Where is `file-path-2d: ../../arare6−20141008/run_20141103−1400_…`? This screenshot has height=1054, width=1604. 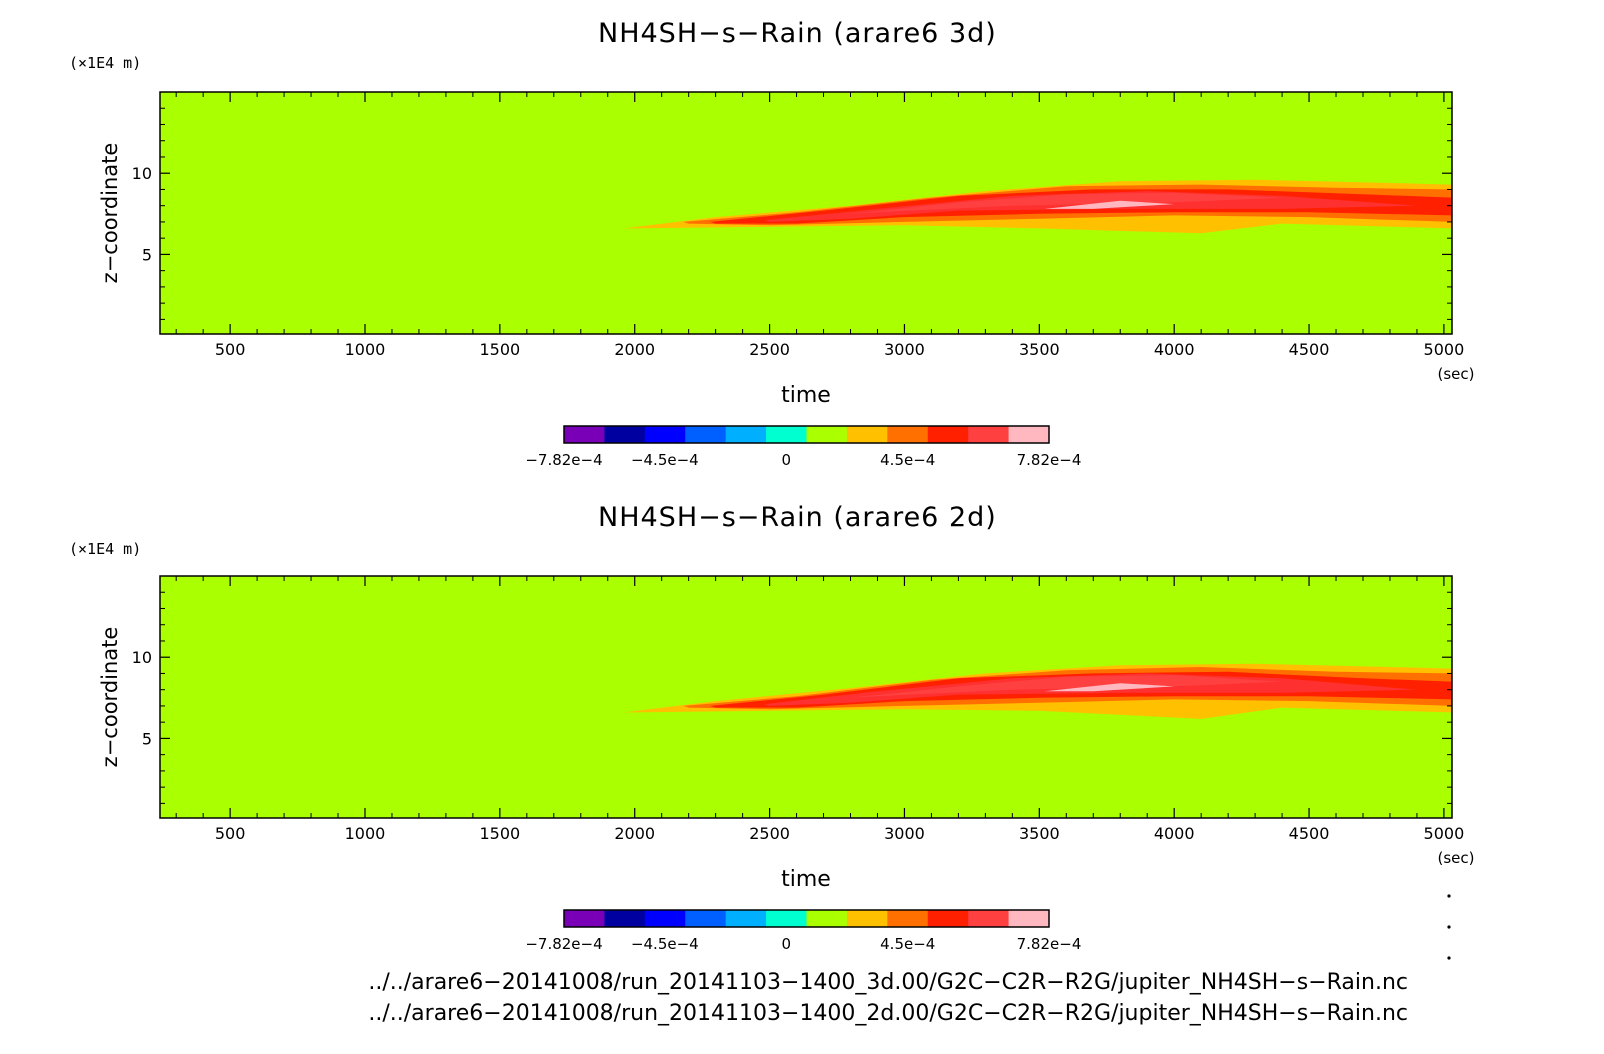
file-path-2d: ../../arare6−20141008/run_20141103−1400_… is located at coordinates (888, 1013).